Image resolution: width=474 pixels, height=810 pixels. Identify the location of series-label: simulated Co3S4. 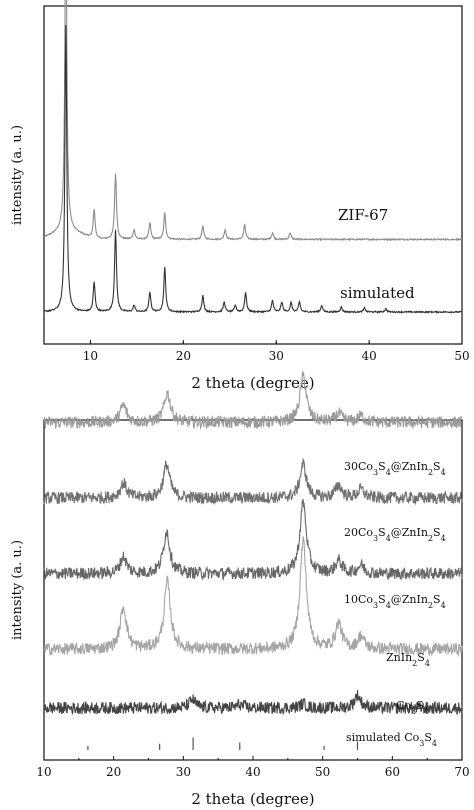
(391, 739).